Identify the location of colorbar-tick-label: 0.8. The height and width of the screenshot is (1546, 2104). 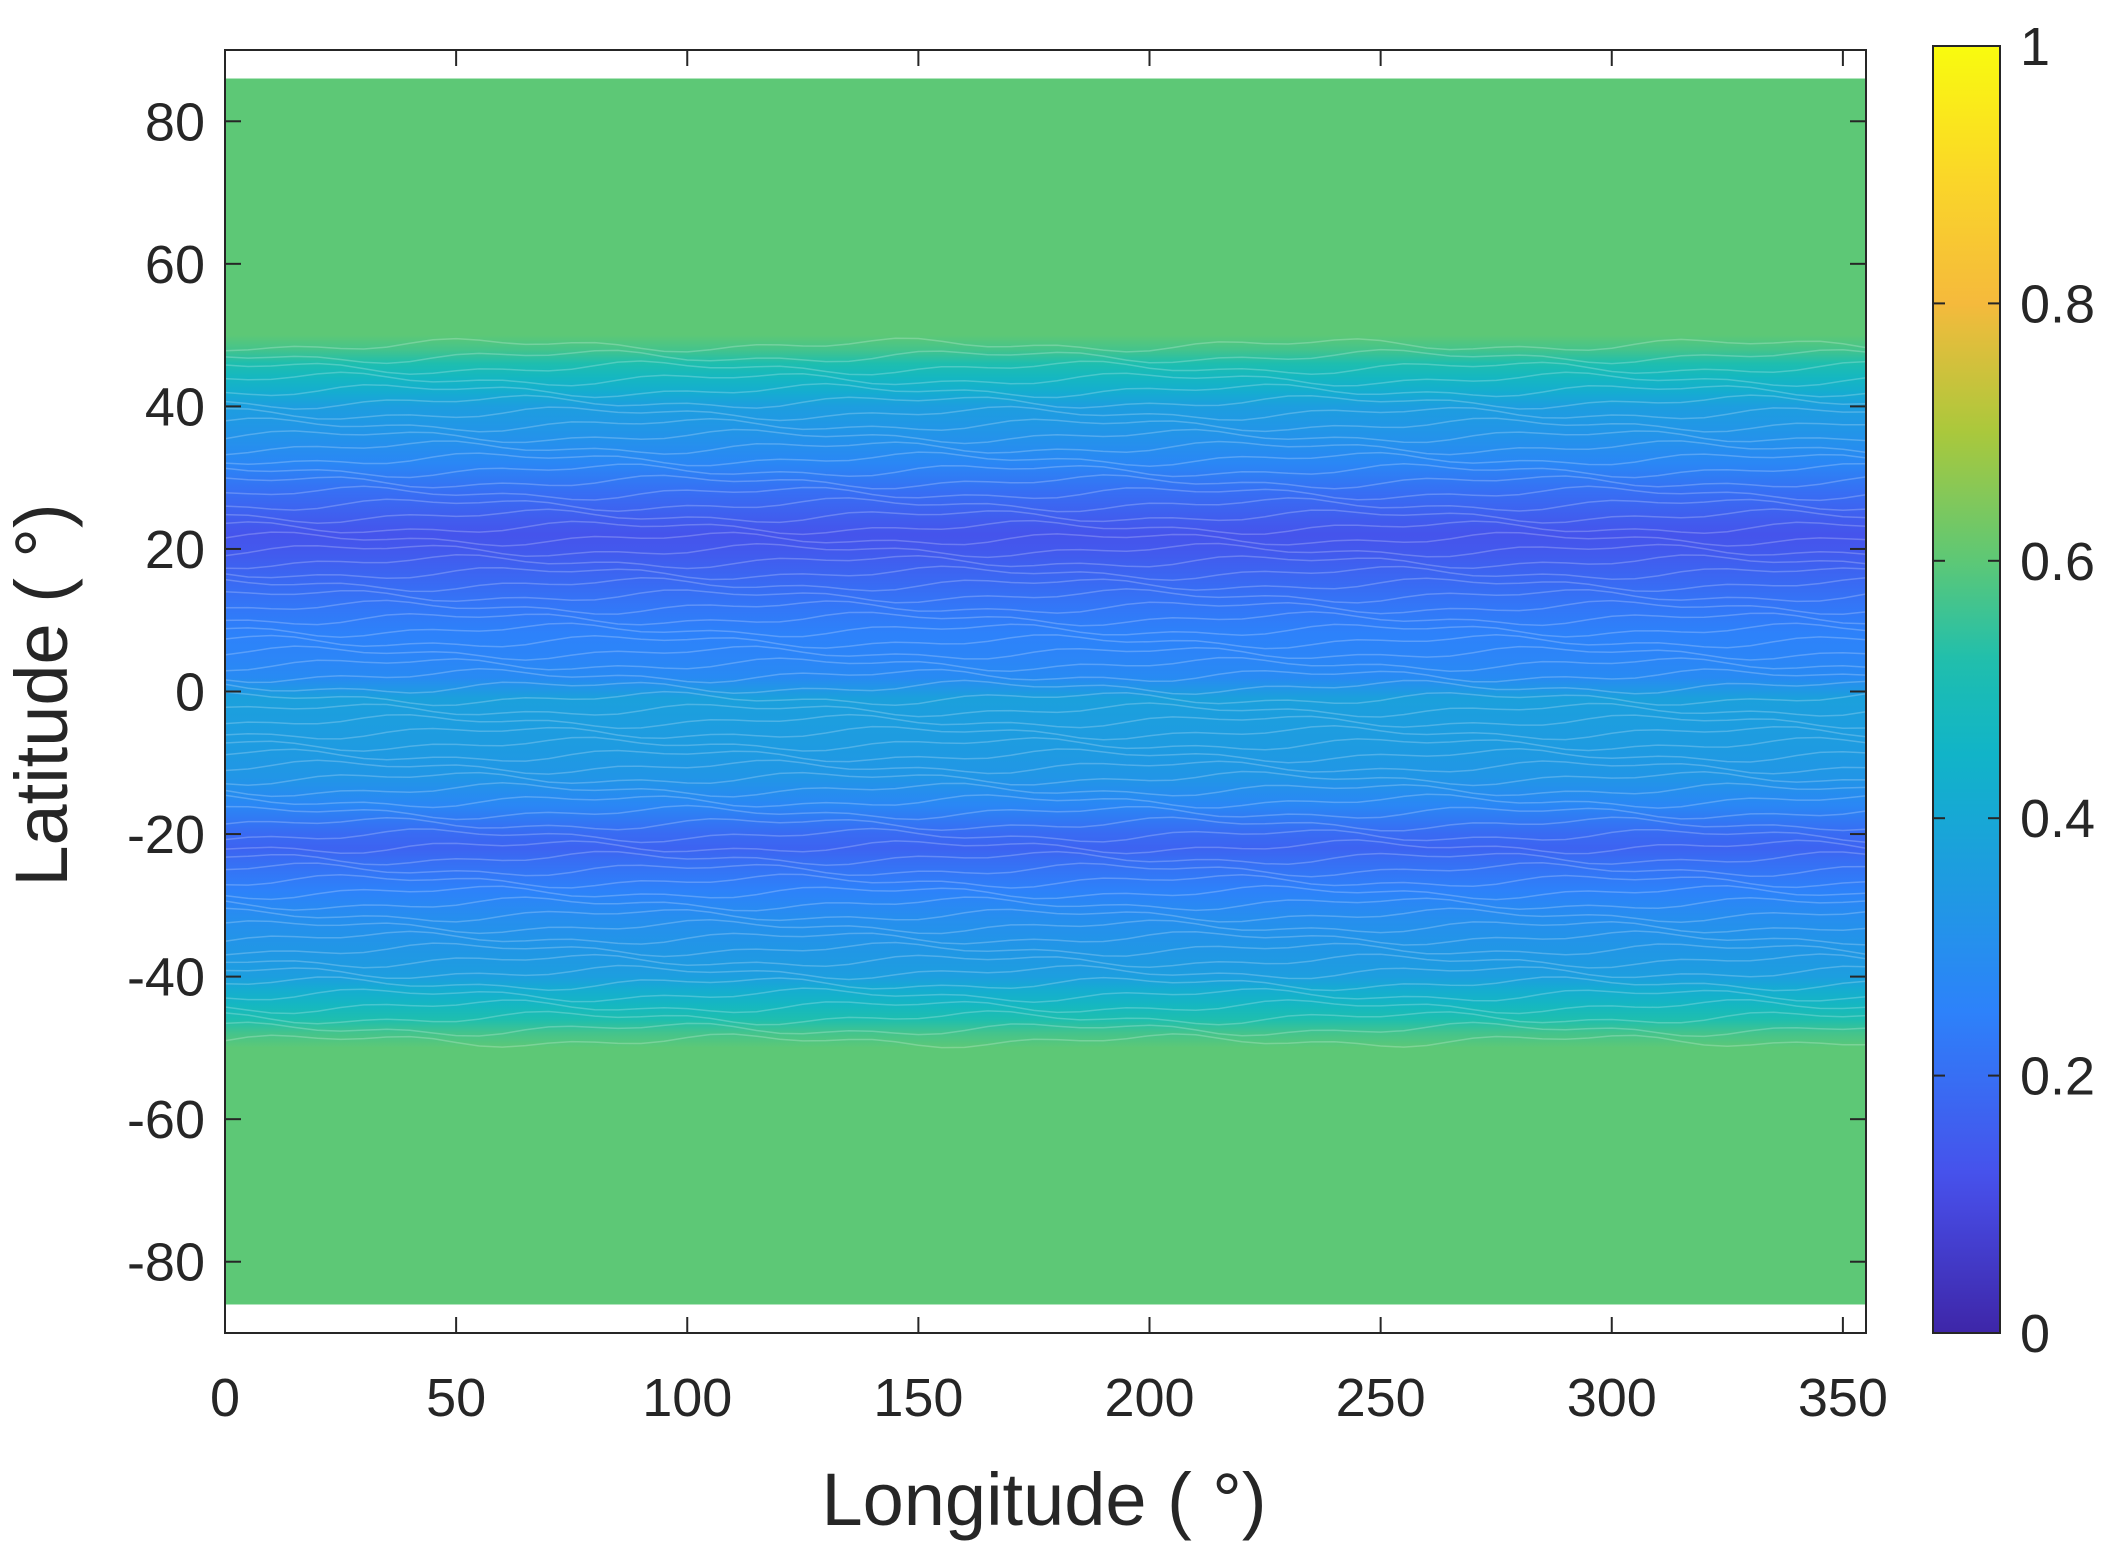
(2057, 304).